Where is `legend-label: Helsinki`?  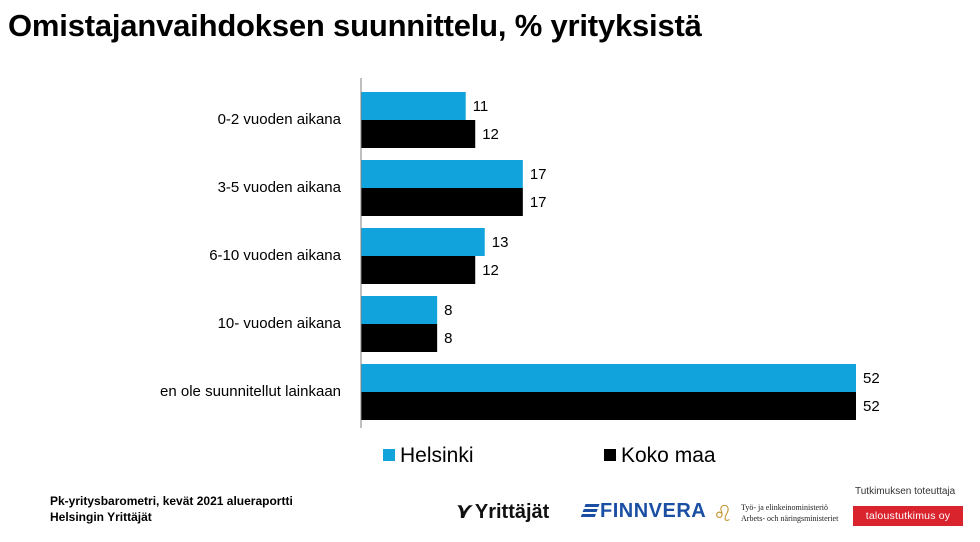
legend-label: Helsinki is located at coordinates (437, 455).